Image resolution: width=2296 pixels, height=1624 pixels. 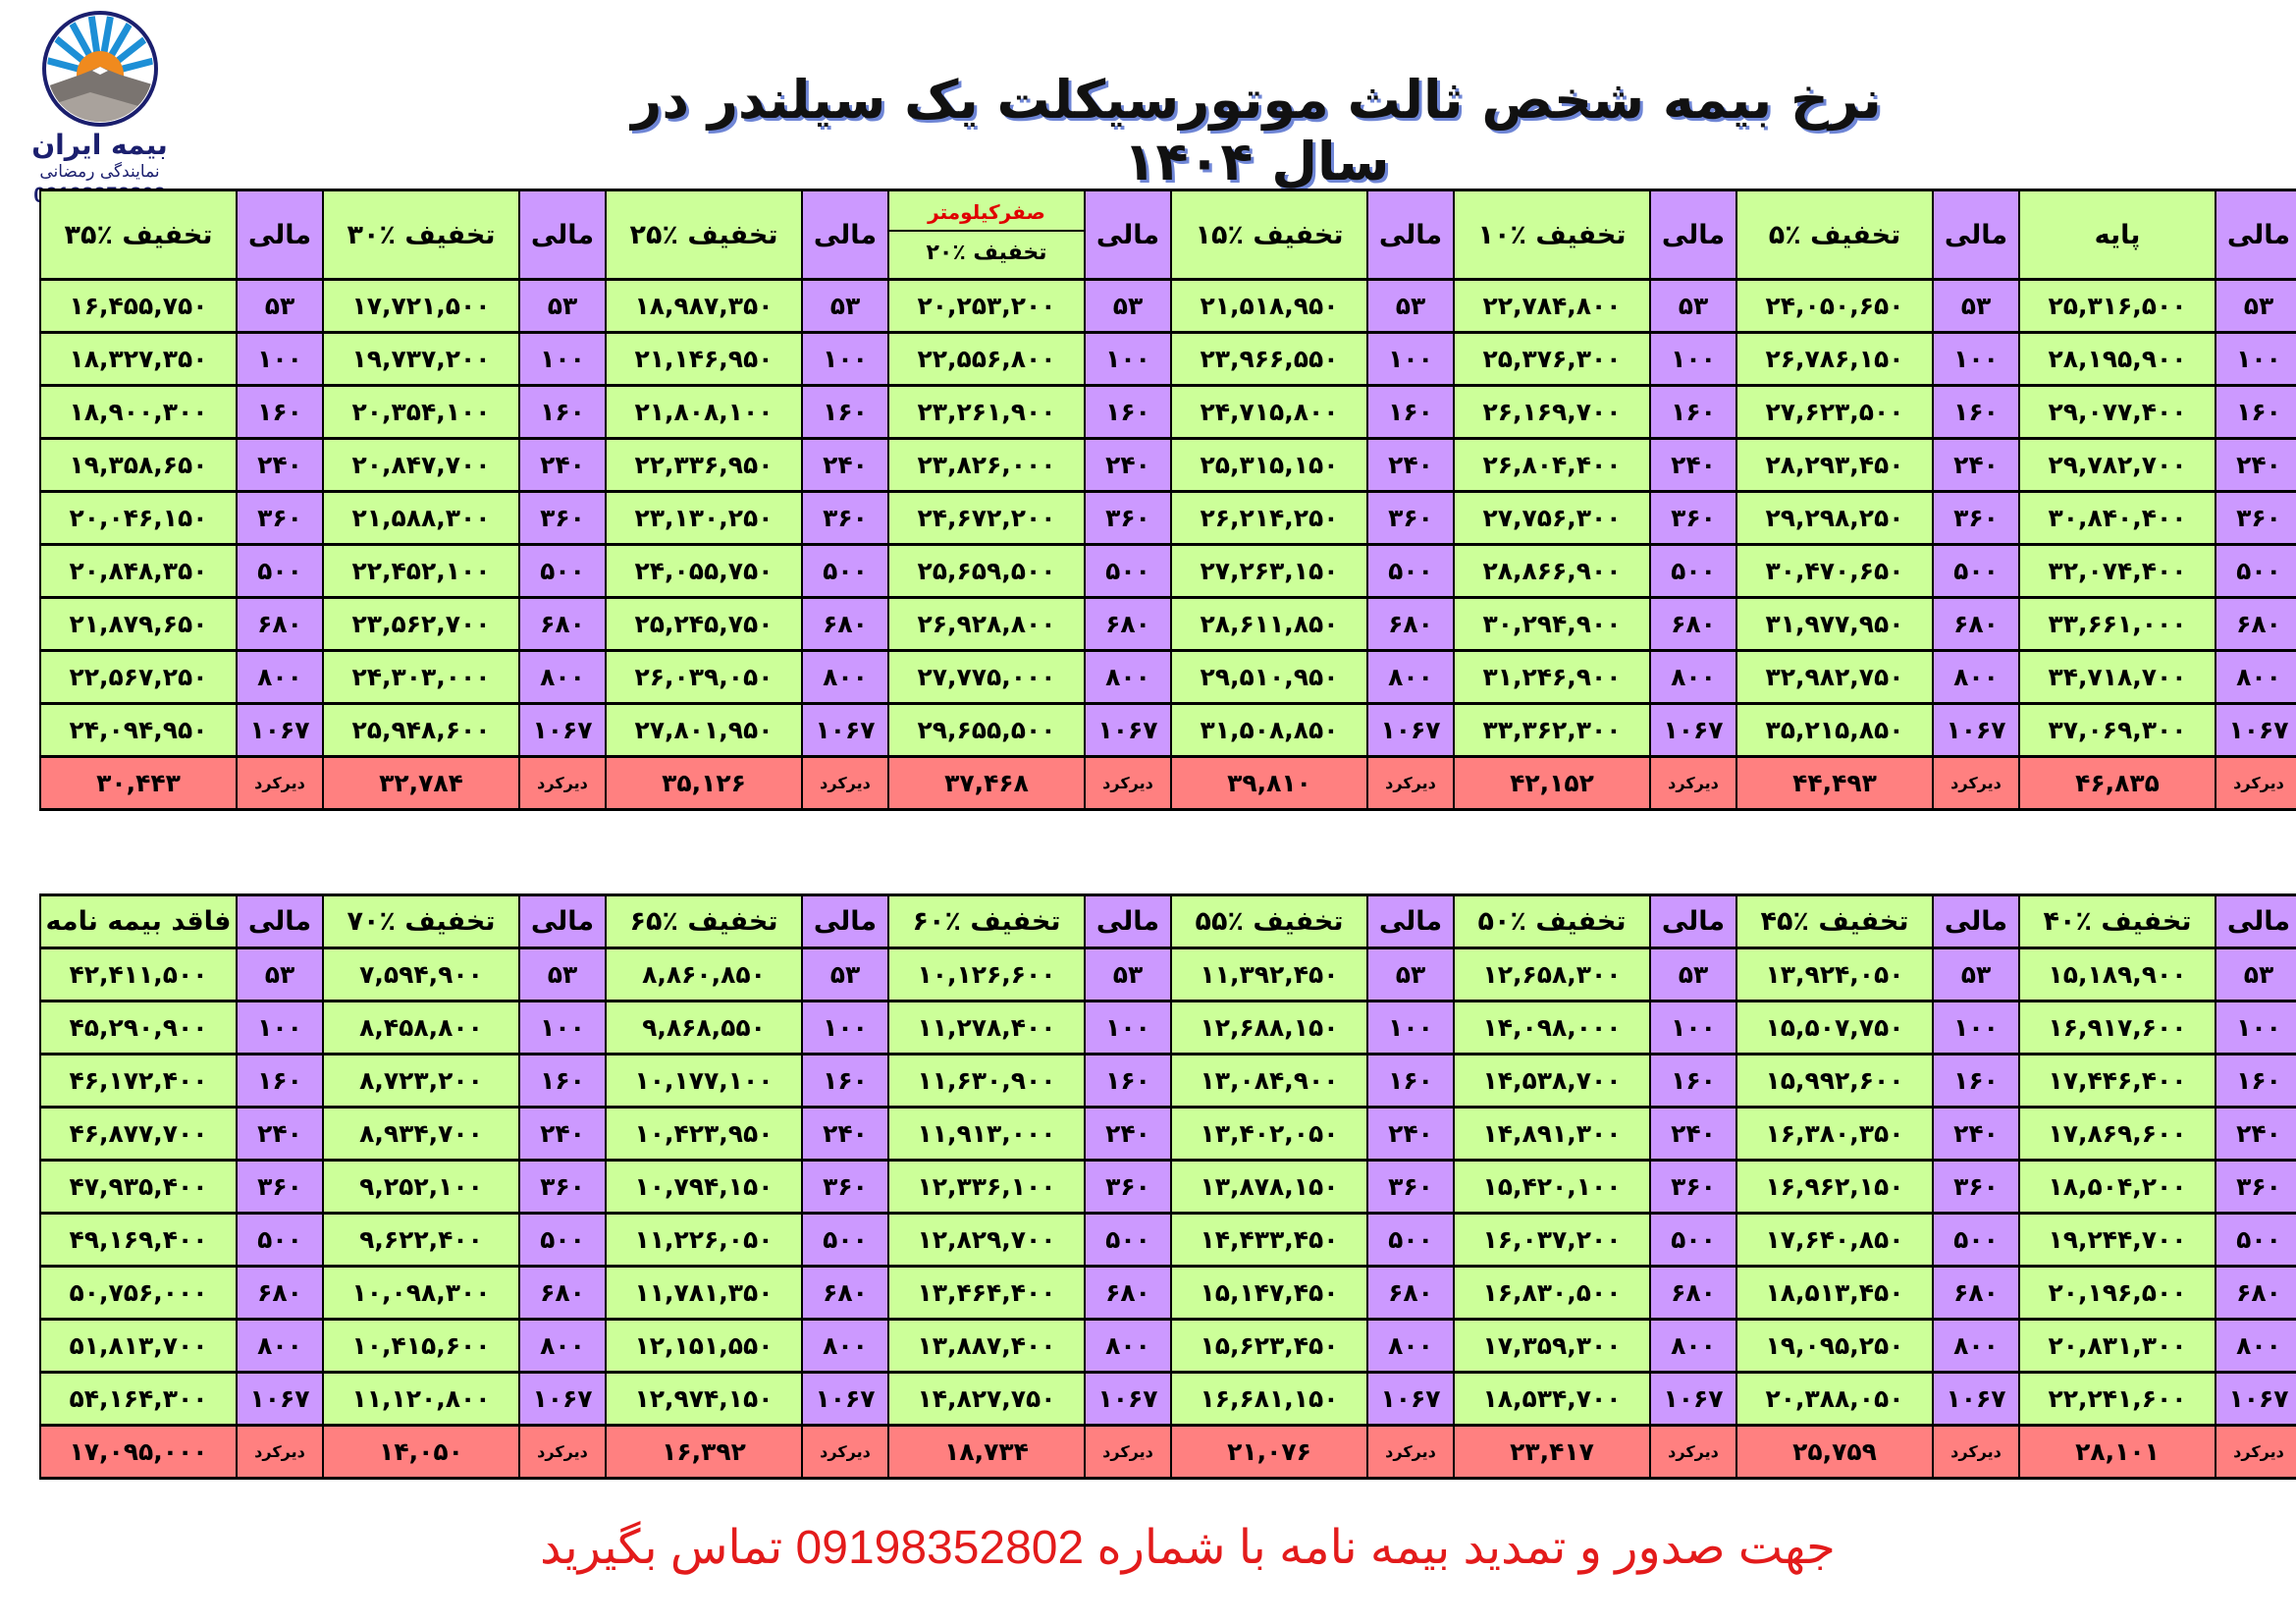 What do you see at coordinates (1552, 465) in the screenshot?
I see `price-value: ۲۶,۸۰۴,۴۰۰` at bounding box center [1552, 465].